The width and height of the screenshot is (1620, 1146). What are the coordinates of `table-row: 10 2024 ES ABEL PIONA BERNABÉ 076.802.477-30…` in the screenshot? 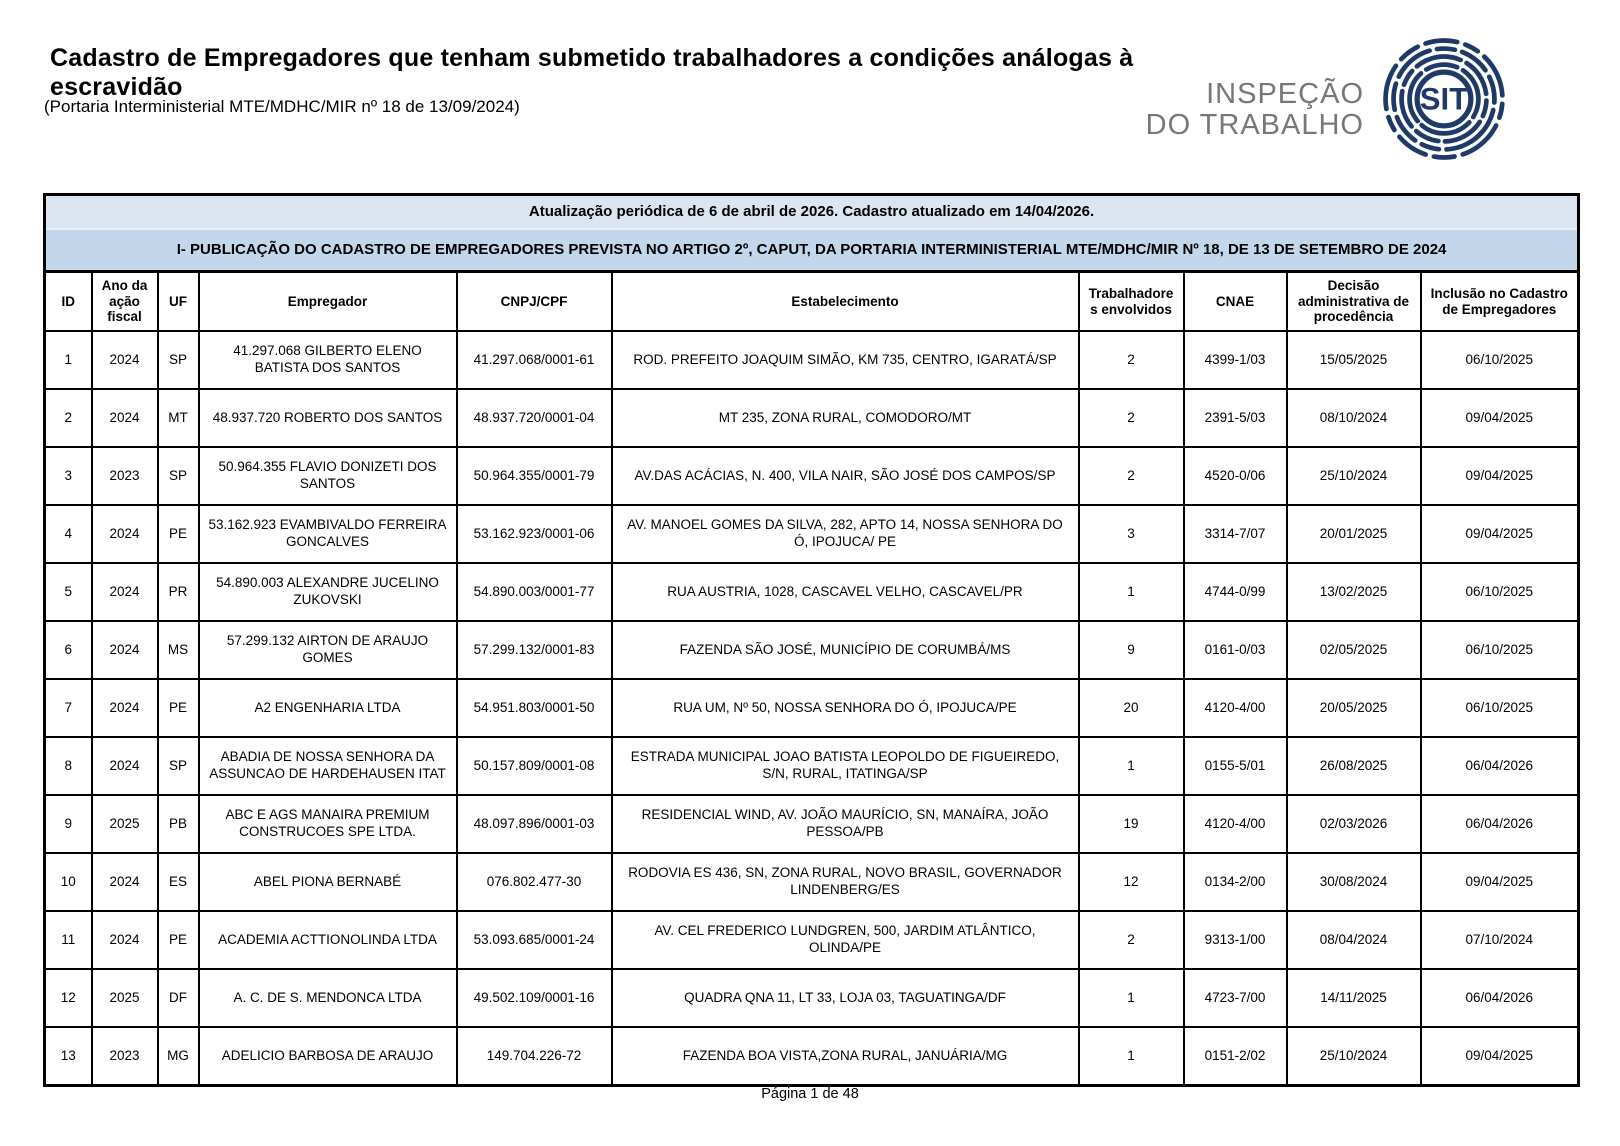 It's located at (811, 882).